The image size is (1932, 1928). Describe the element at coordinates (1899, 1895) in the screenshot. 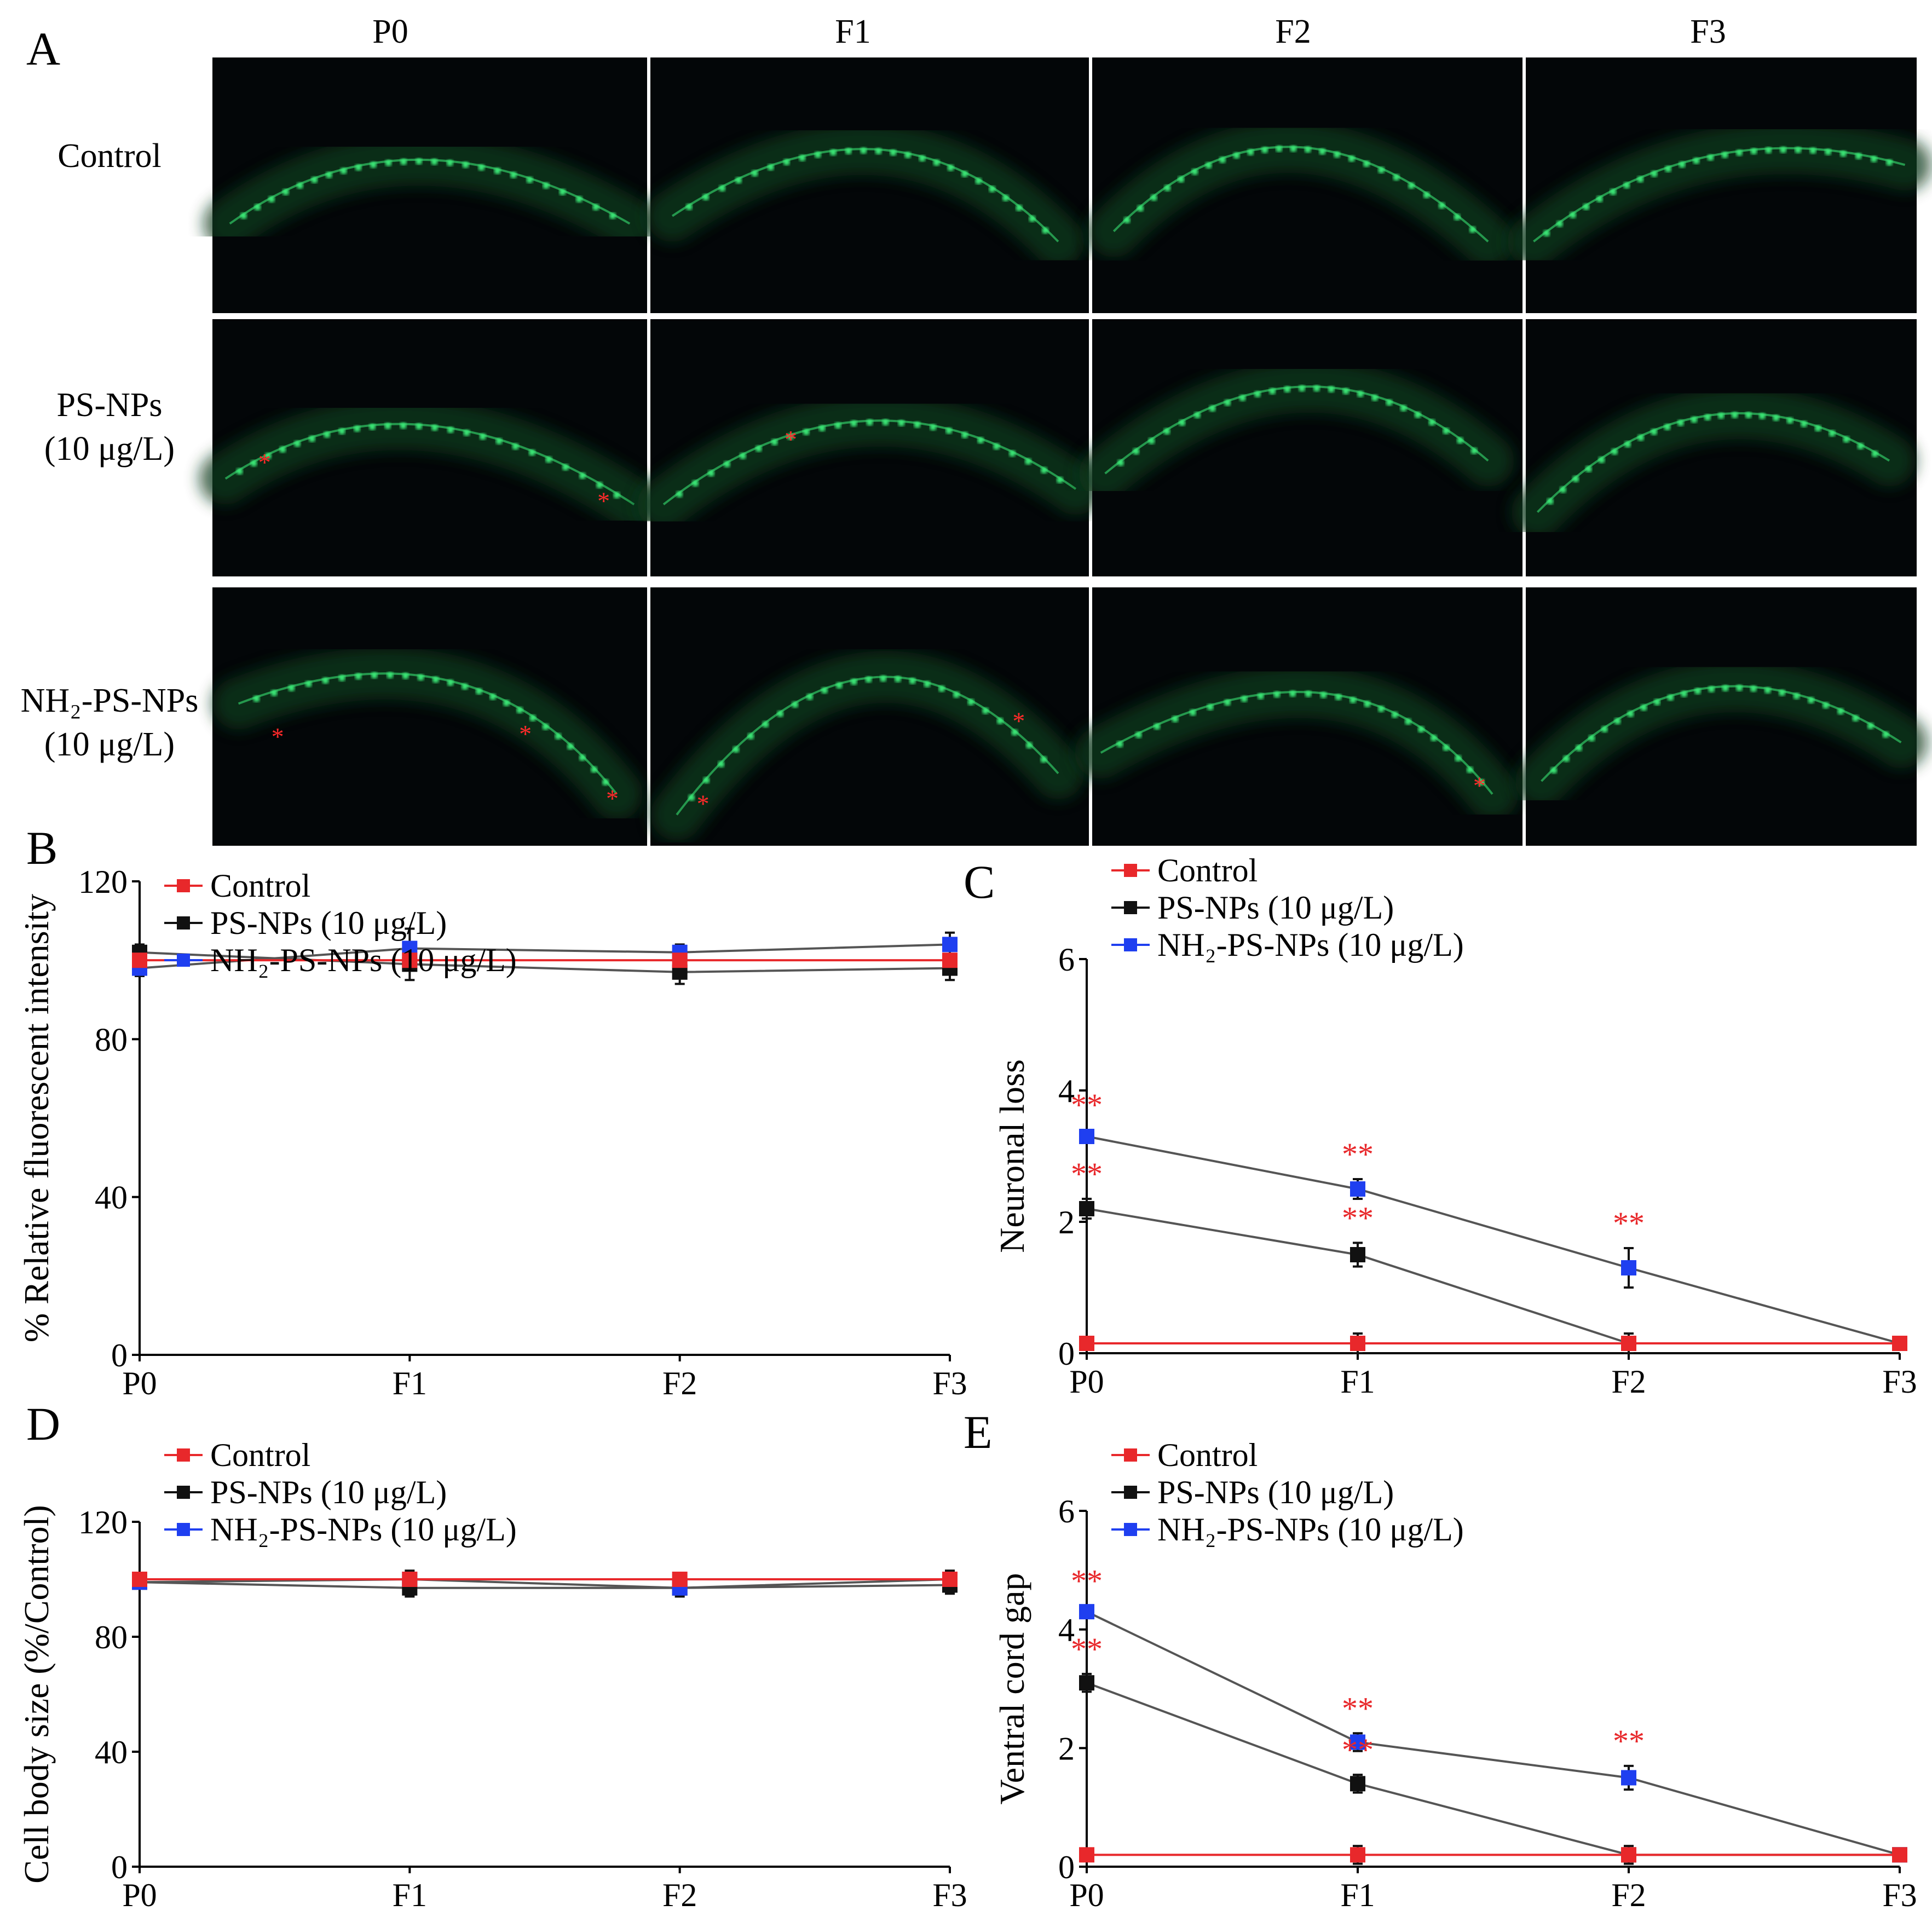

I see `x-tick-label: F3` at that location.